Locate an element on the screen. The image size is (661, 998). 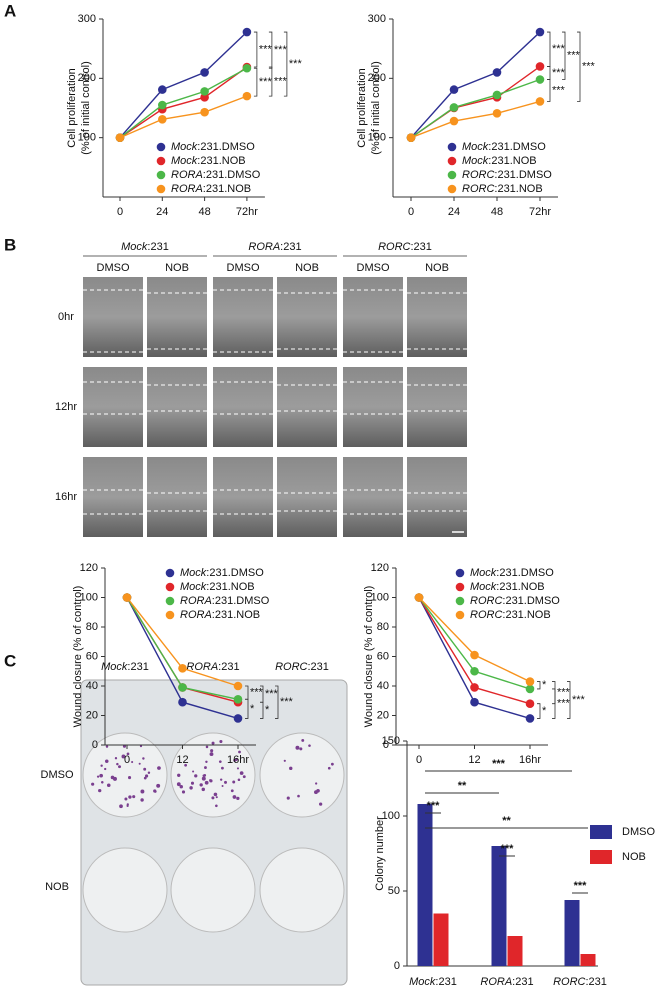
panel-label: B is located at coordinates (10, 244).